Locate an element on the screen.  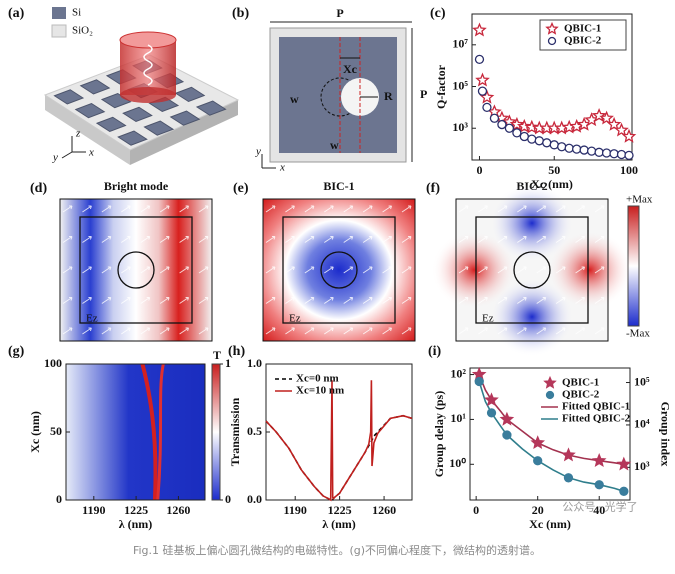
x-tick-label: 1225 is located at coordinates (340, 510).